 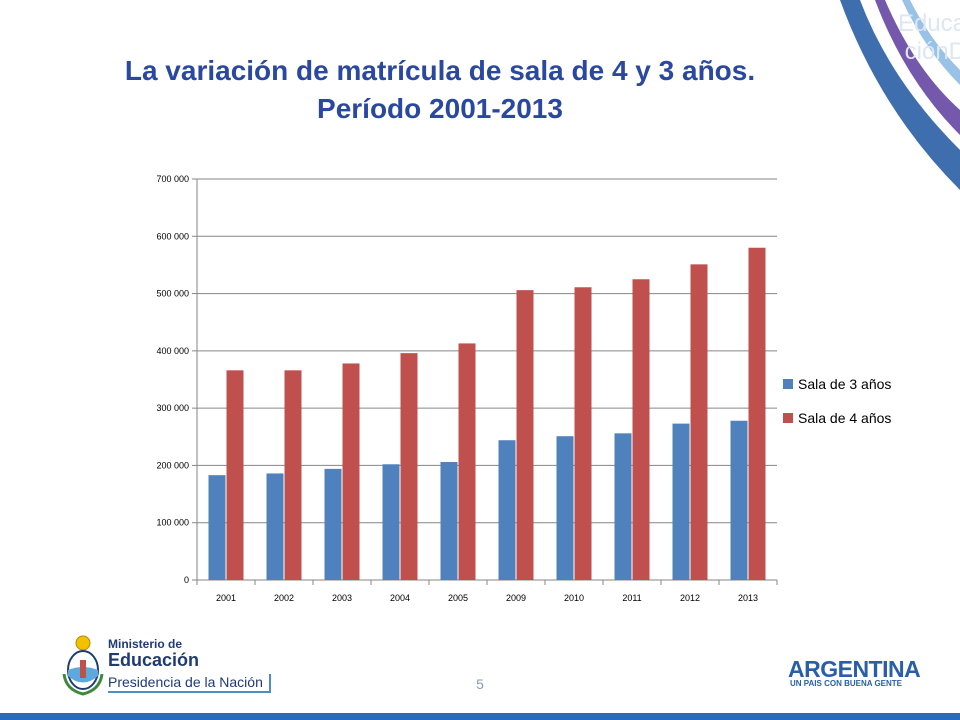 What do you see at coordinates (391, 522) in the screenshot?
I see `bar-sala-de-3-anos-2004` at bounding box center [391, 522].